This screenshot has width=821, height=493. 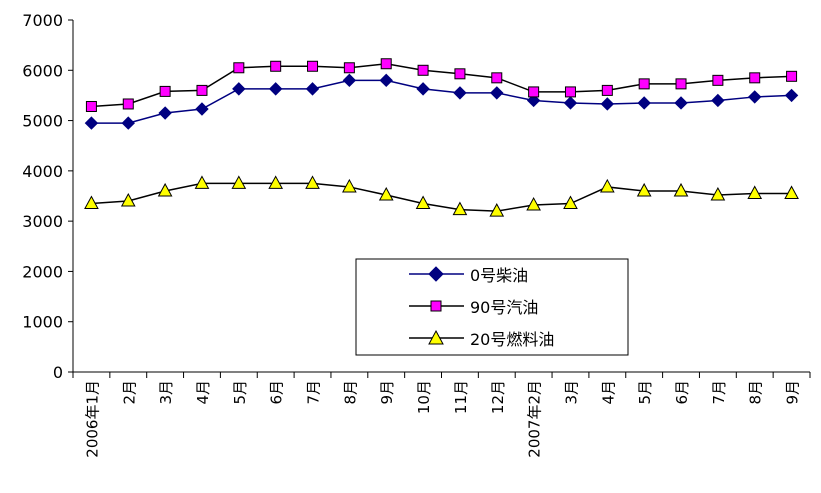 What do you see at coordinates (535, 419) in the screenshot?
I see `x-tick-label: 2007年2月` at bounding box center [535, 419].